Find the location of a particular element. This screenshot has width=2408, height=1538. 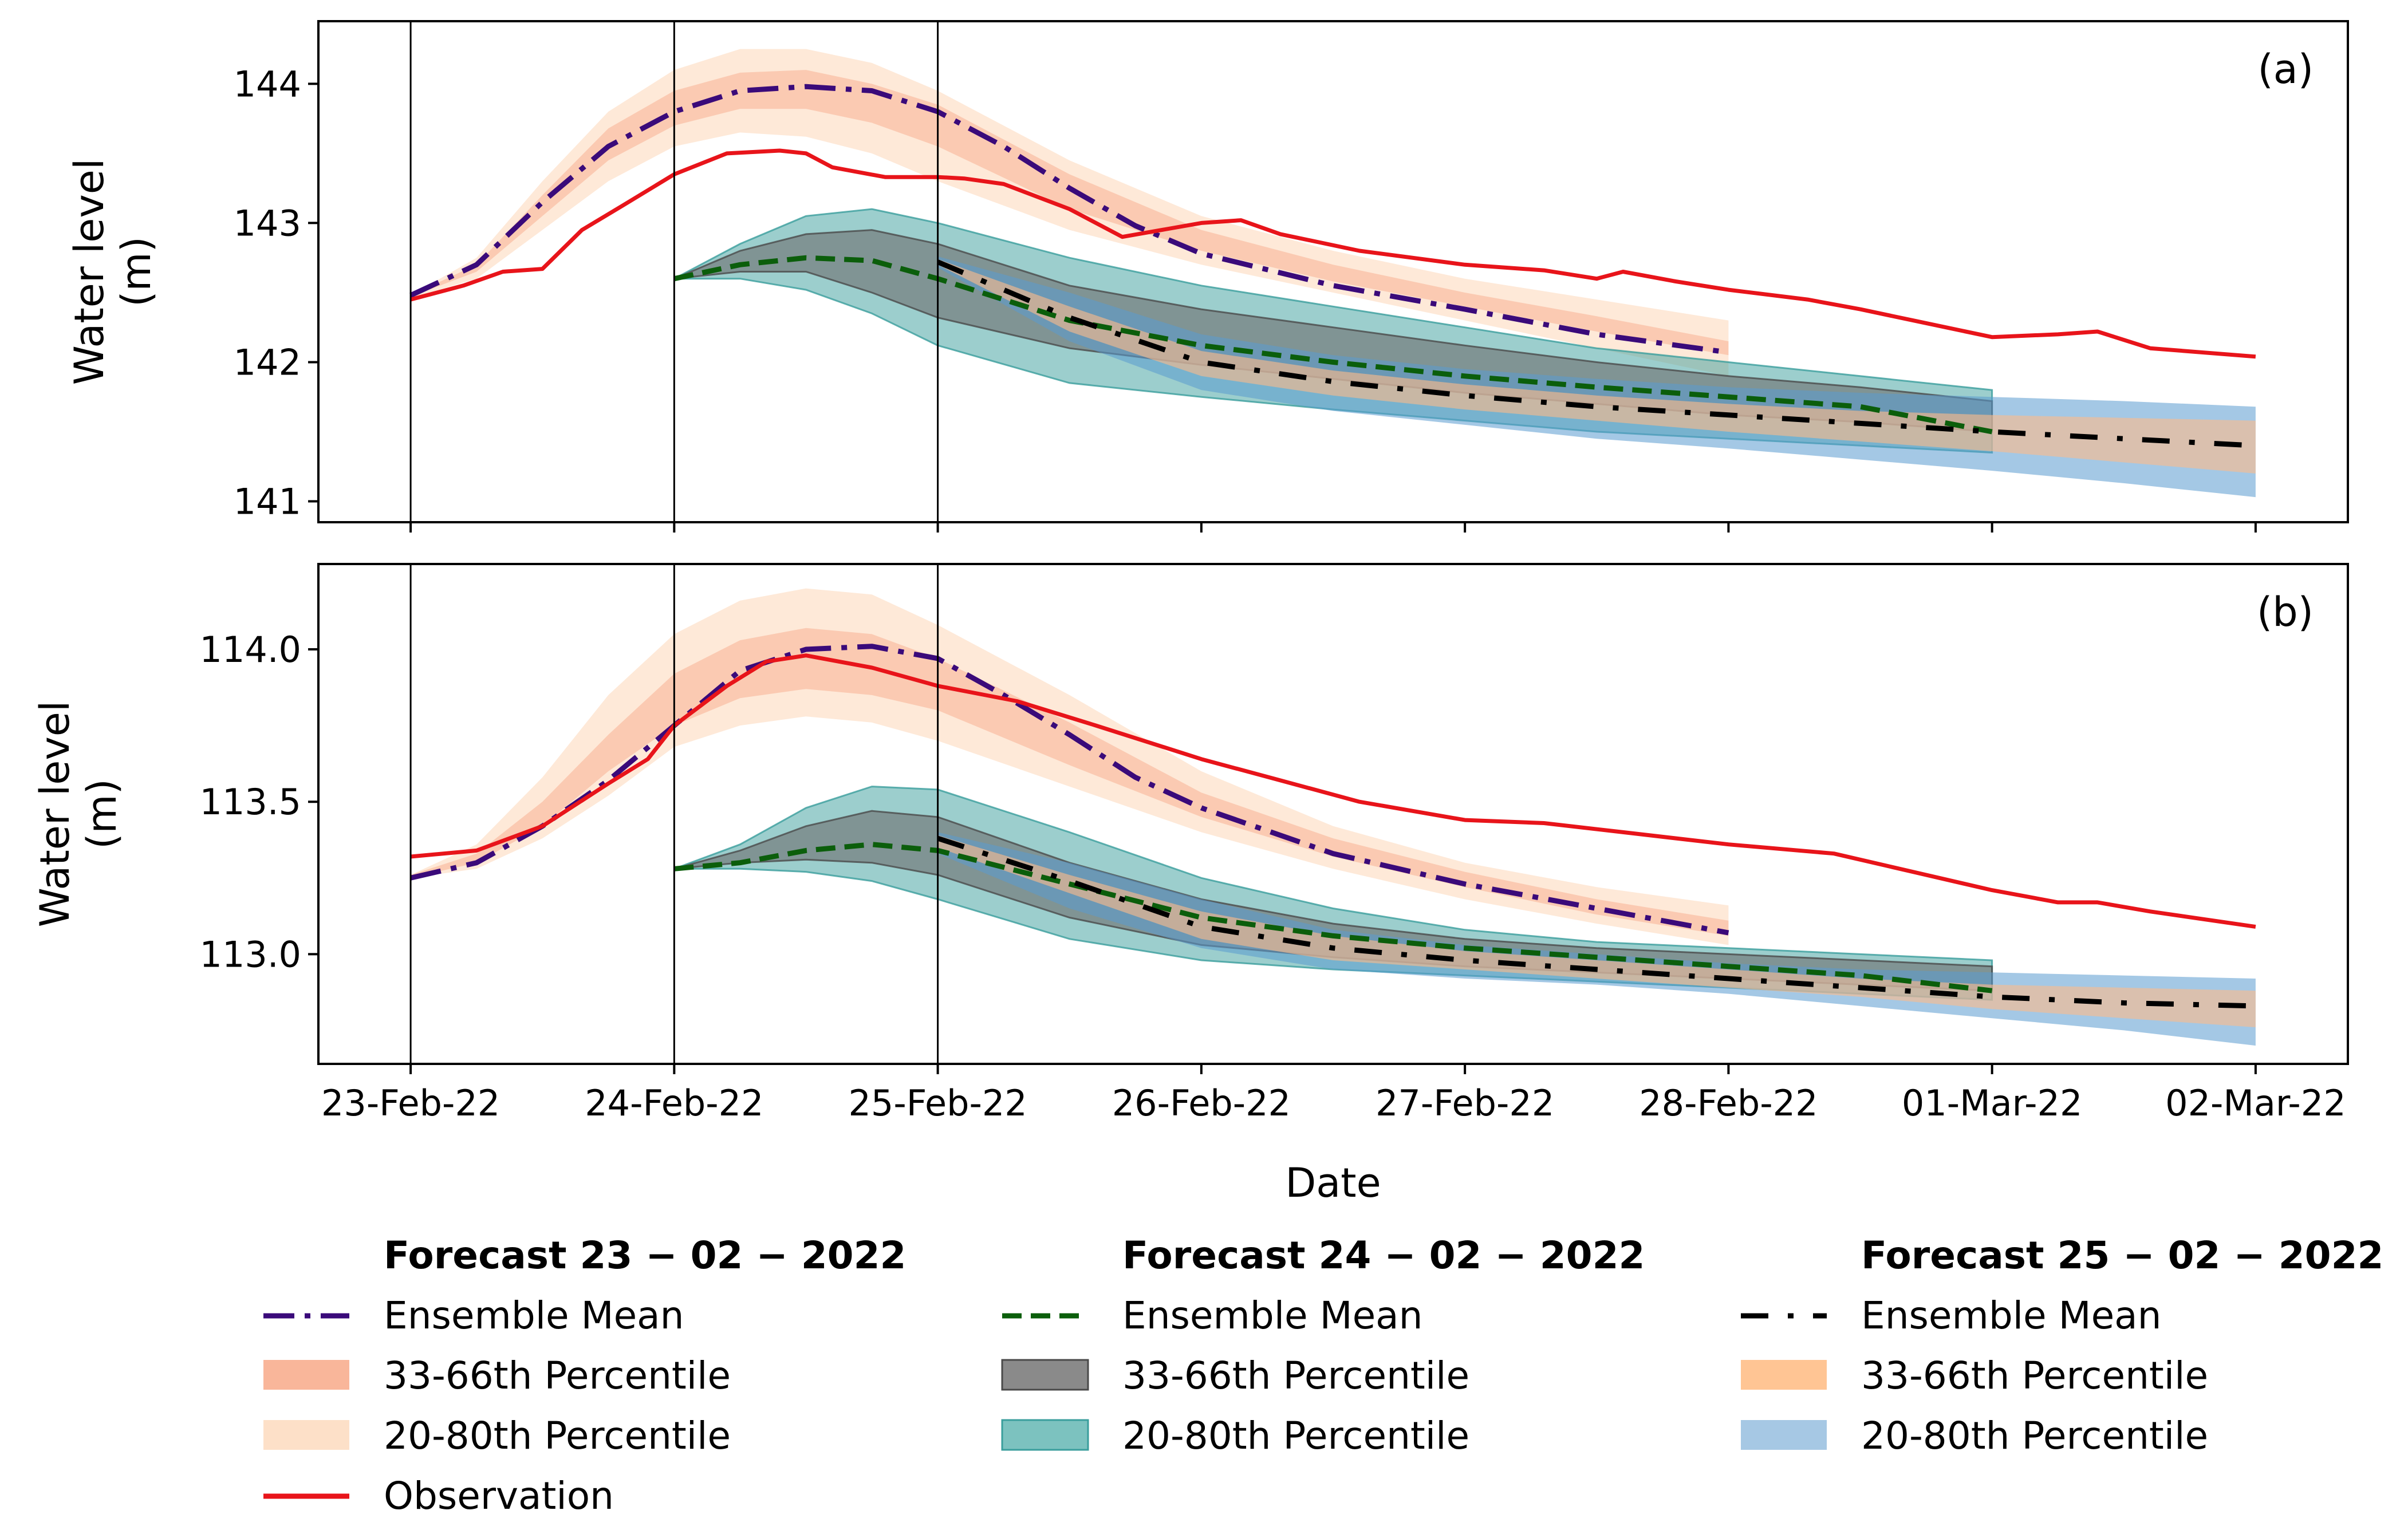

y-tick-label: 113.5 is located at coordinates (251, 802).